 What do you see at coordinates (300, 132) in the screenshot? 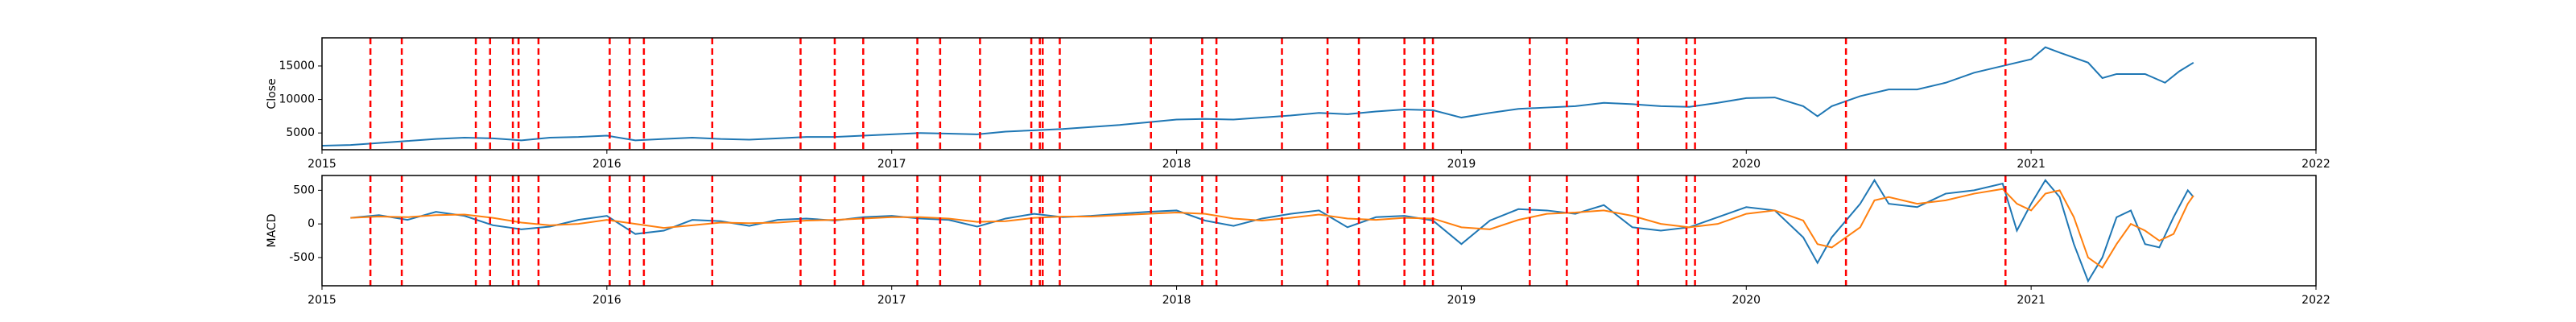
I see `y-tick-label: 5000` at bounding box center [300, 132].